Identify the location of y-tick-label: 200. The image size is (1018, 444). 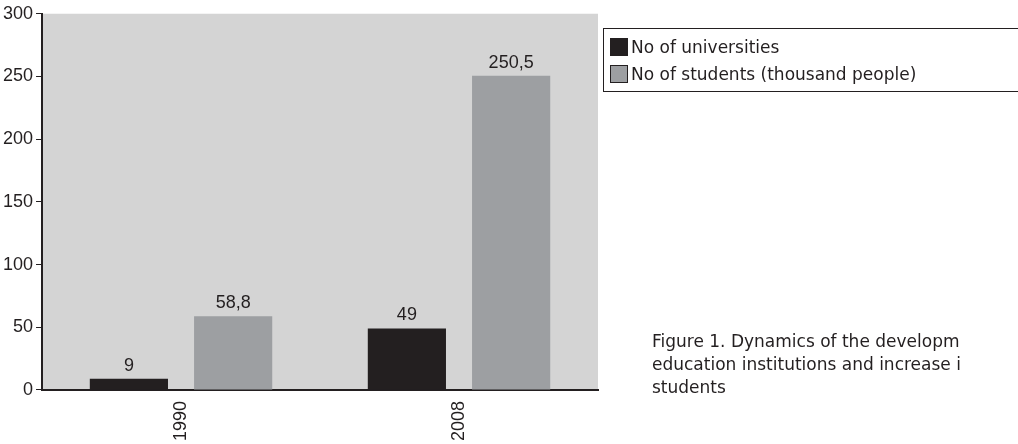
(18, 138).